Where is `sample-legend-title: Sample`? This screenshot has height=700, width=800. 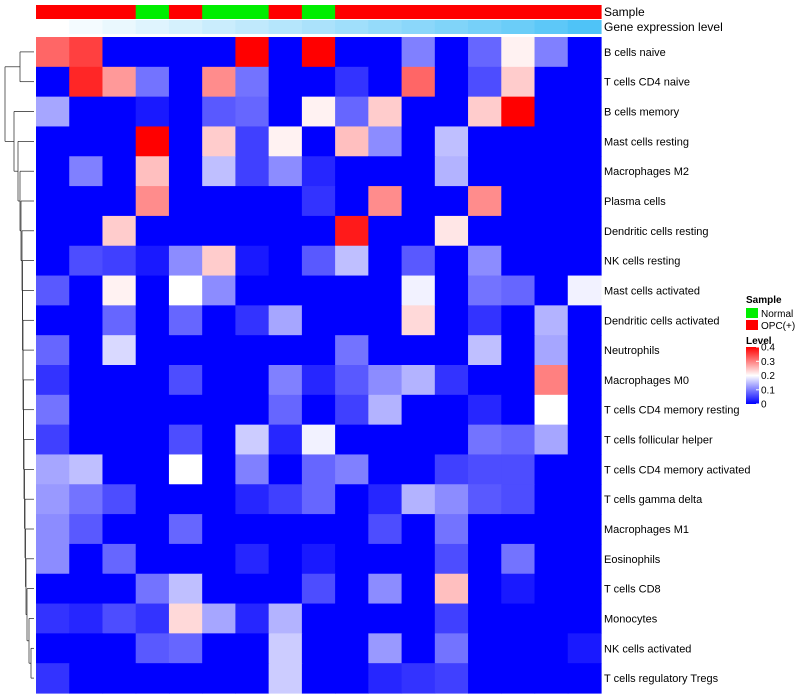 sample-legend-title: Sample is located at coordinates (764, 300).